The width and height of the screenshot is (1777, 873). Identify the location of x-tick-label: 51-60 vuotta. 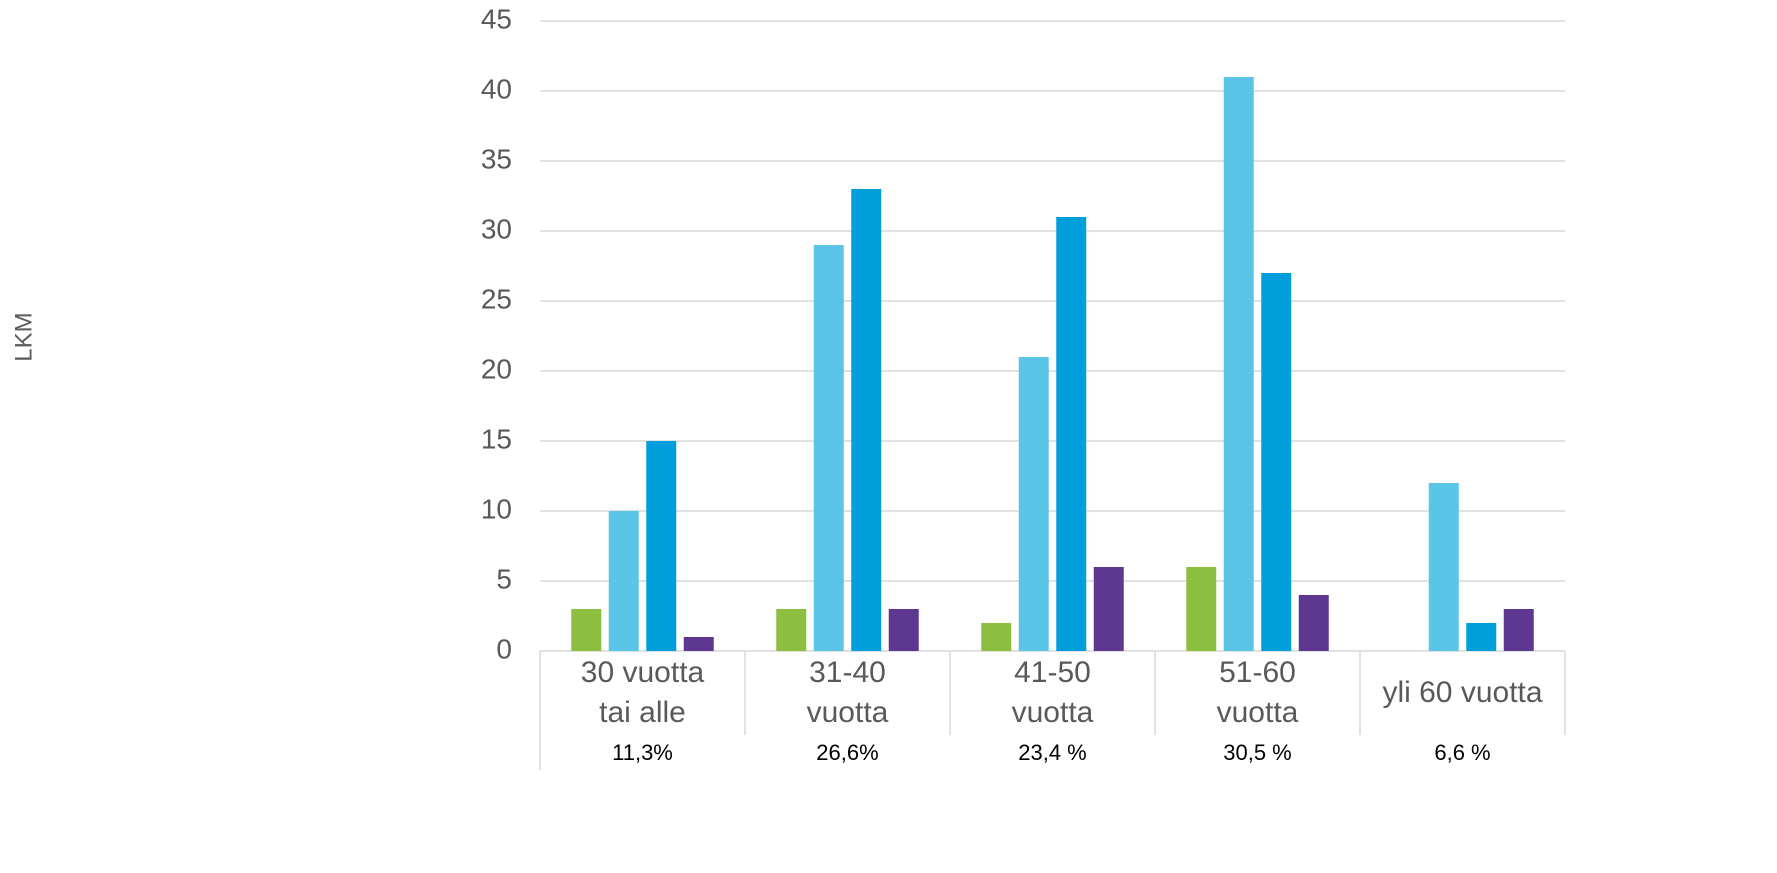
(1257, 692).